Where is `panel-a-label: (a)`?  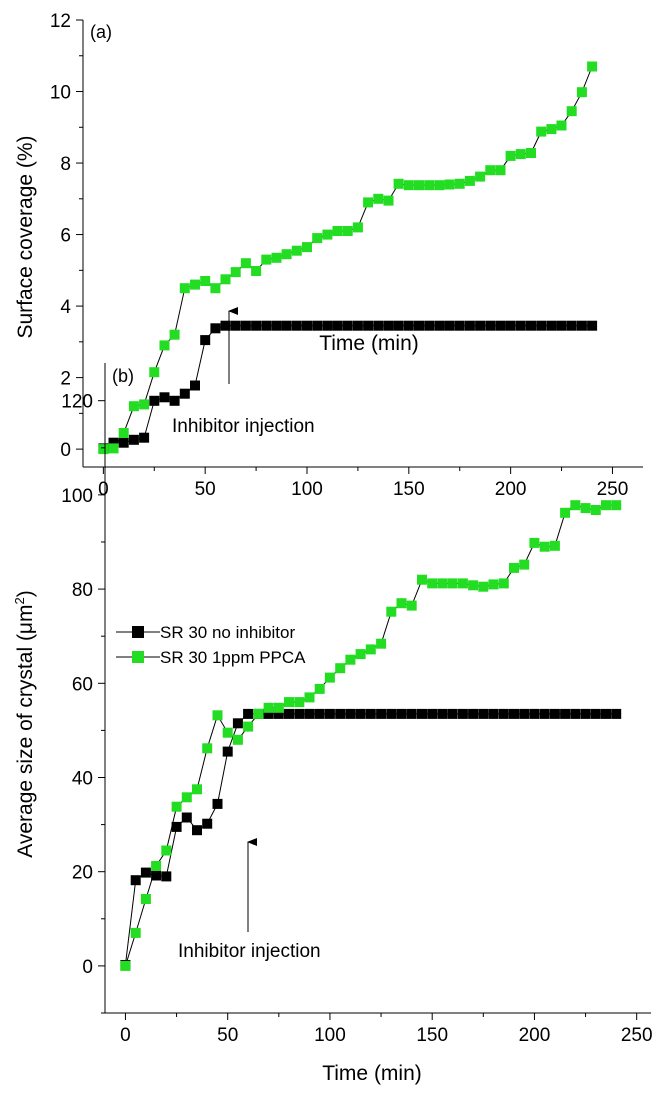
panel-a-label: (a) is located at coordinates (101, 32).